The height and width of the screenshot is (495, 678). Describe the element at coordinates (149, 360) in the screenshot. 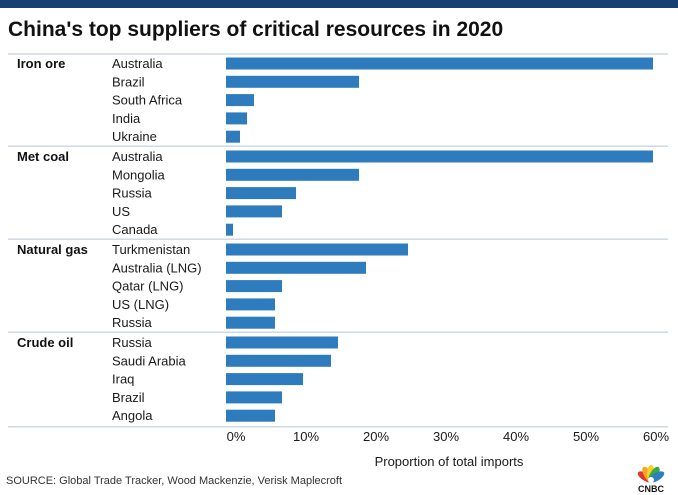

I see `country-label: Saudi Arabia` at that location.